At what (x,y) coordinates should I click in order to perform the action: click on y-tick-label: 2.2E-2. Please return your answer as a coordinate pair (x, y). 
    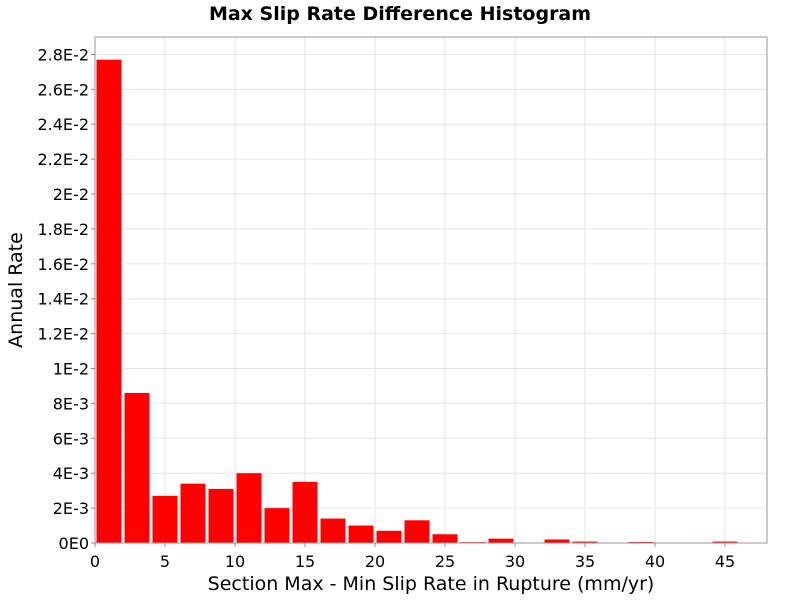
    Looking at the image, I should click on (63, 159).